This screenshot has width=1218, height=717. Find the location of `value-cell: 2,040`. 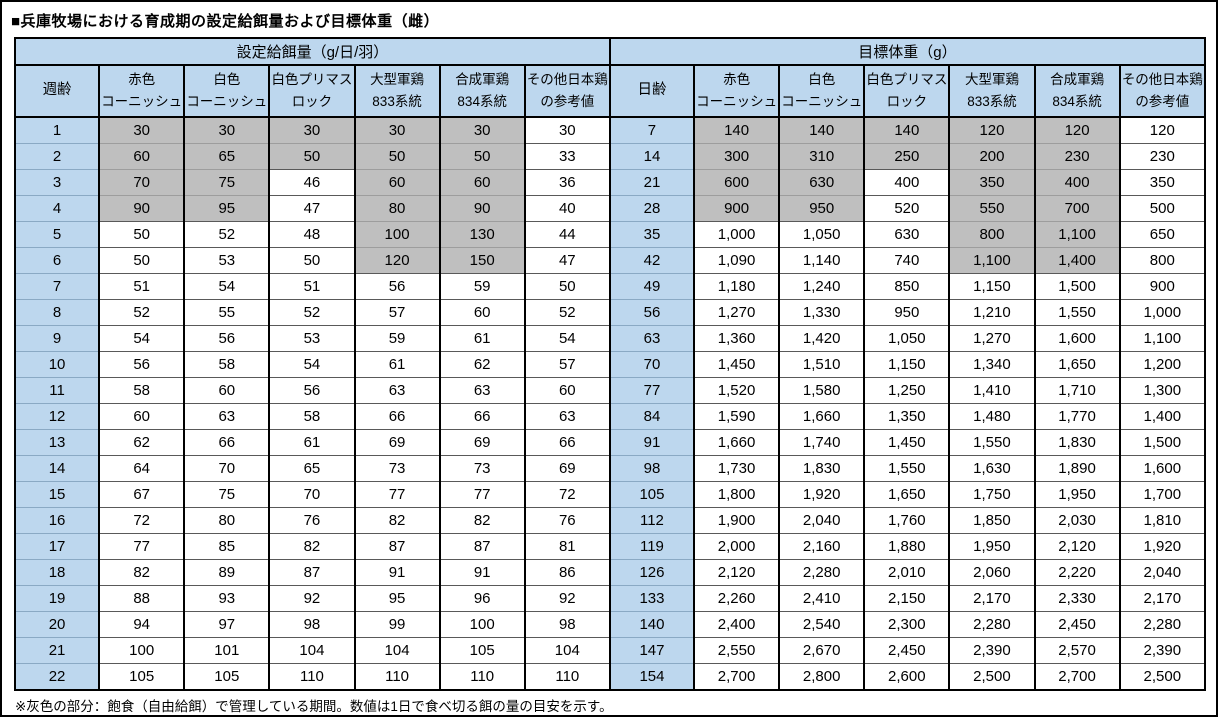

value-cell: 2,040 is located at coordinates (821, 520).